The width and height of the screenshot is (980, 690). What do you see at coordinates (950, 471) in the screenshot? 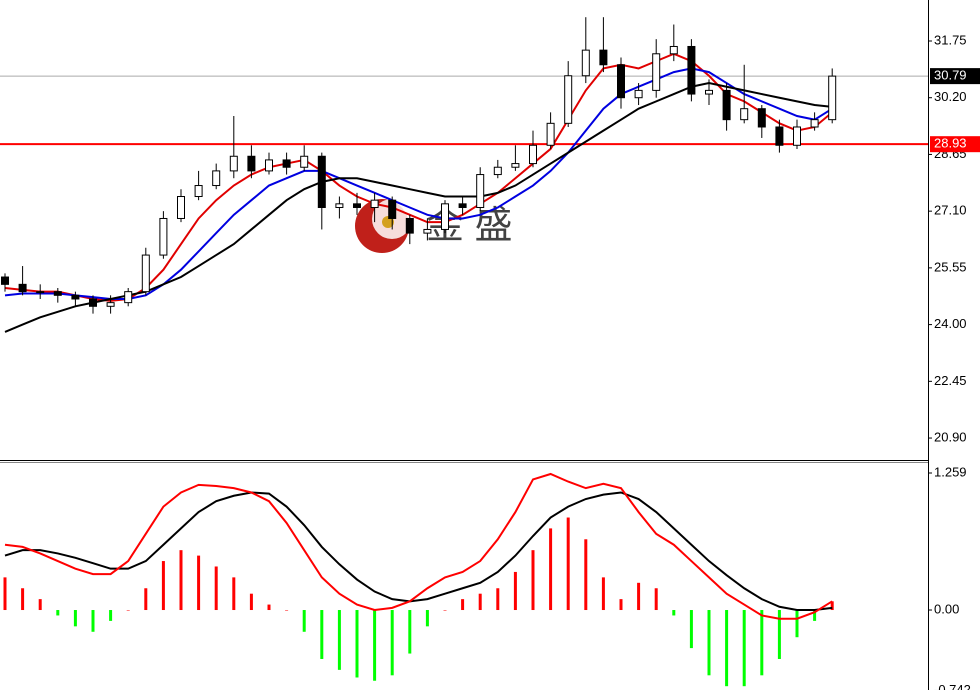
I see `y-tick-label: 1.259` at bounding box center [950, 471].